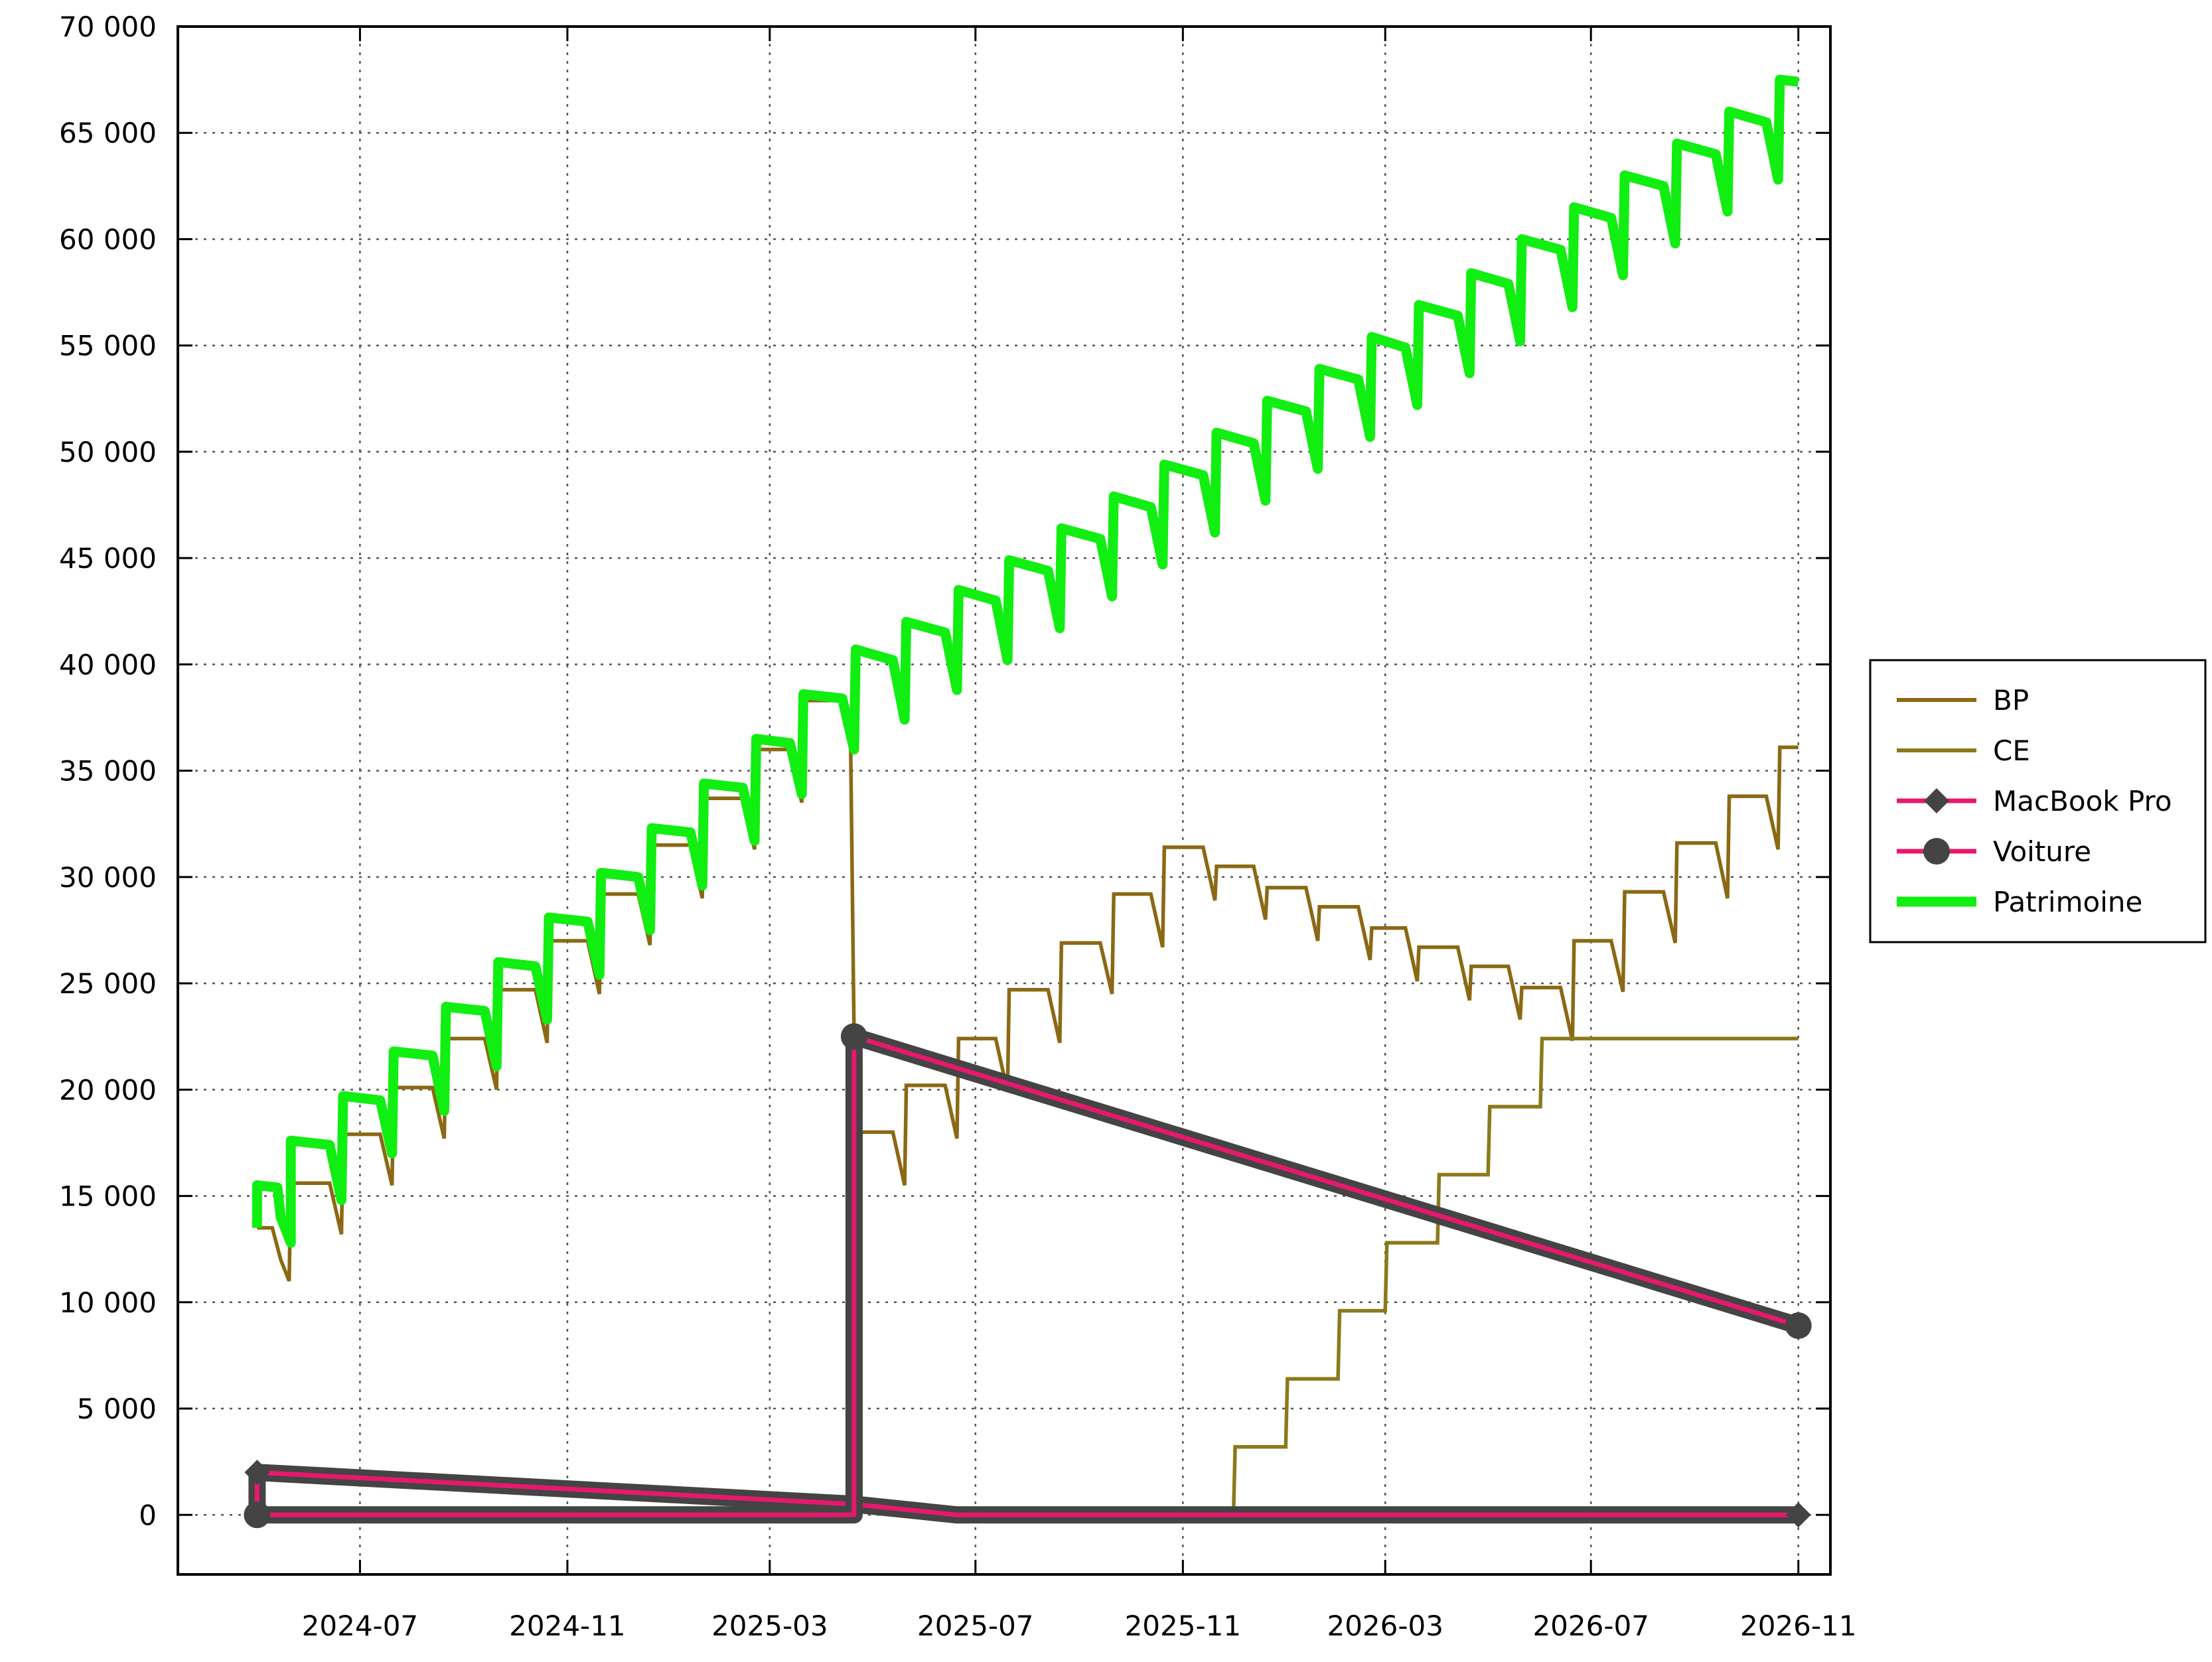 The image size is (2212, 1662). I want to click on y-tick-label: 25 000, so click(108, 983).